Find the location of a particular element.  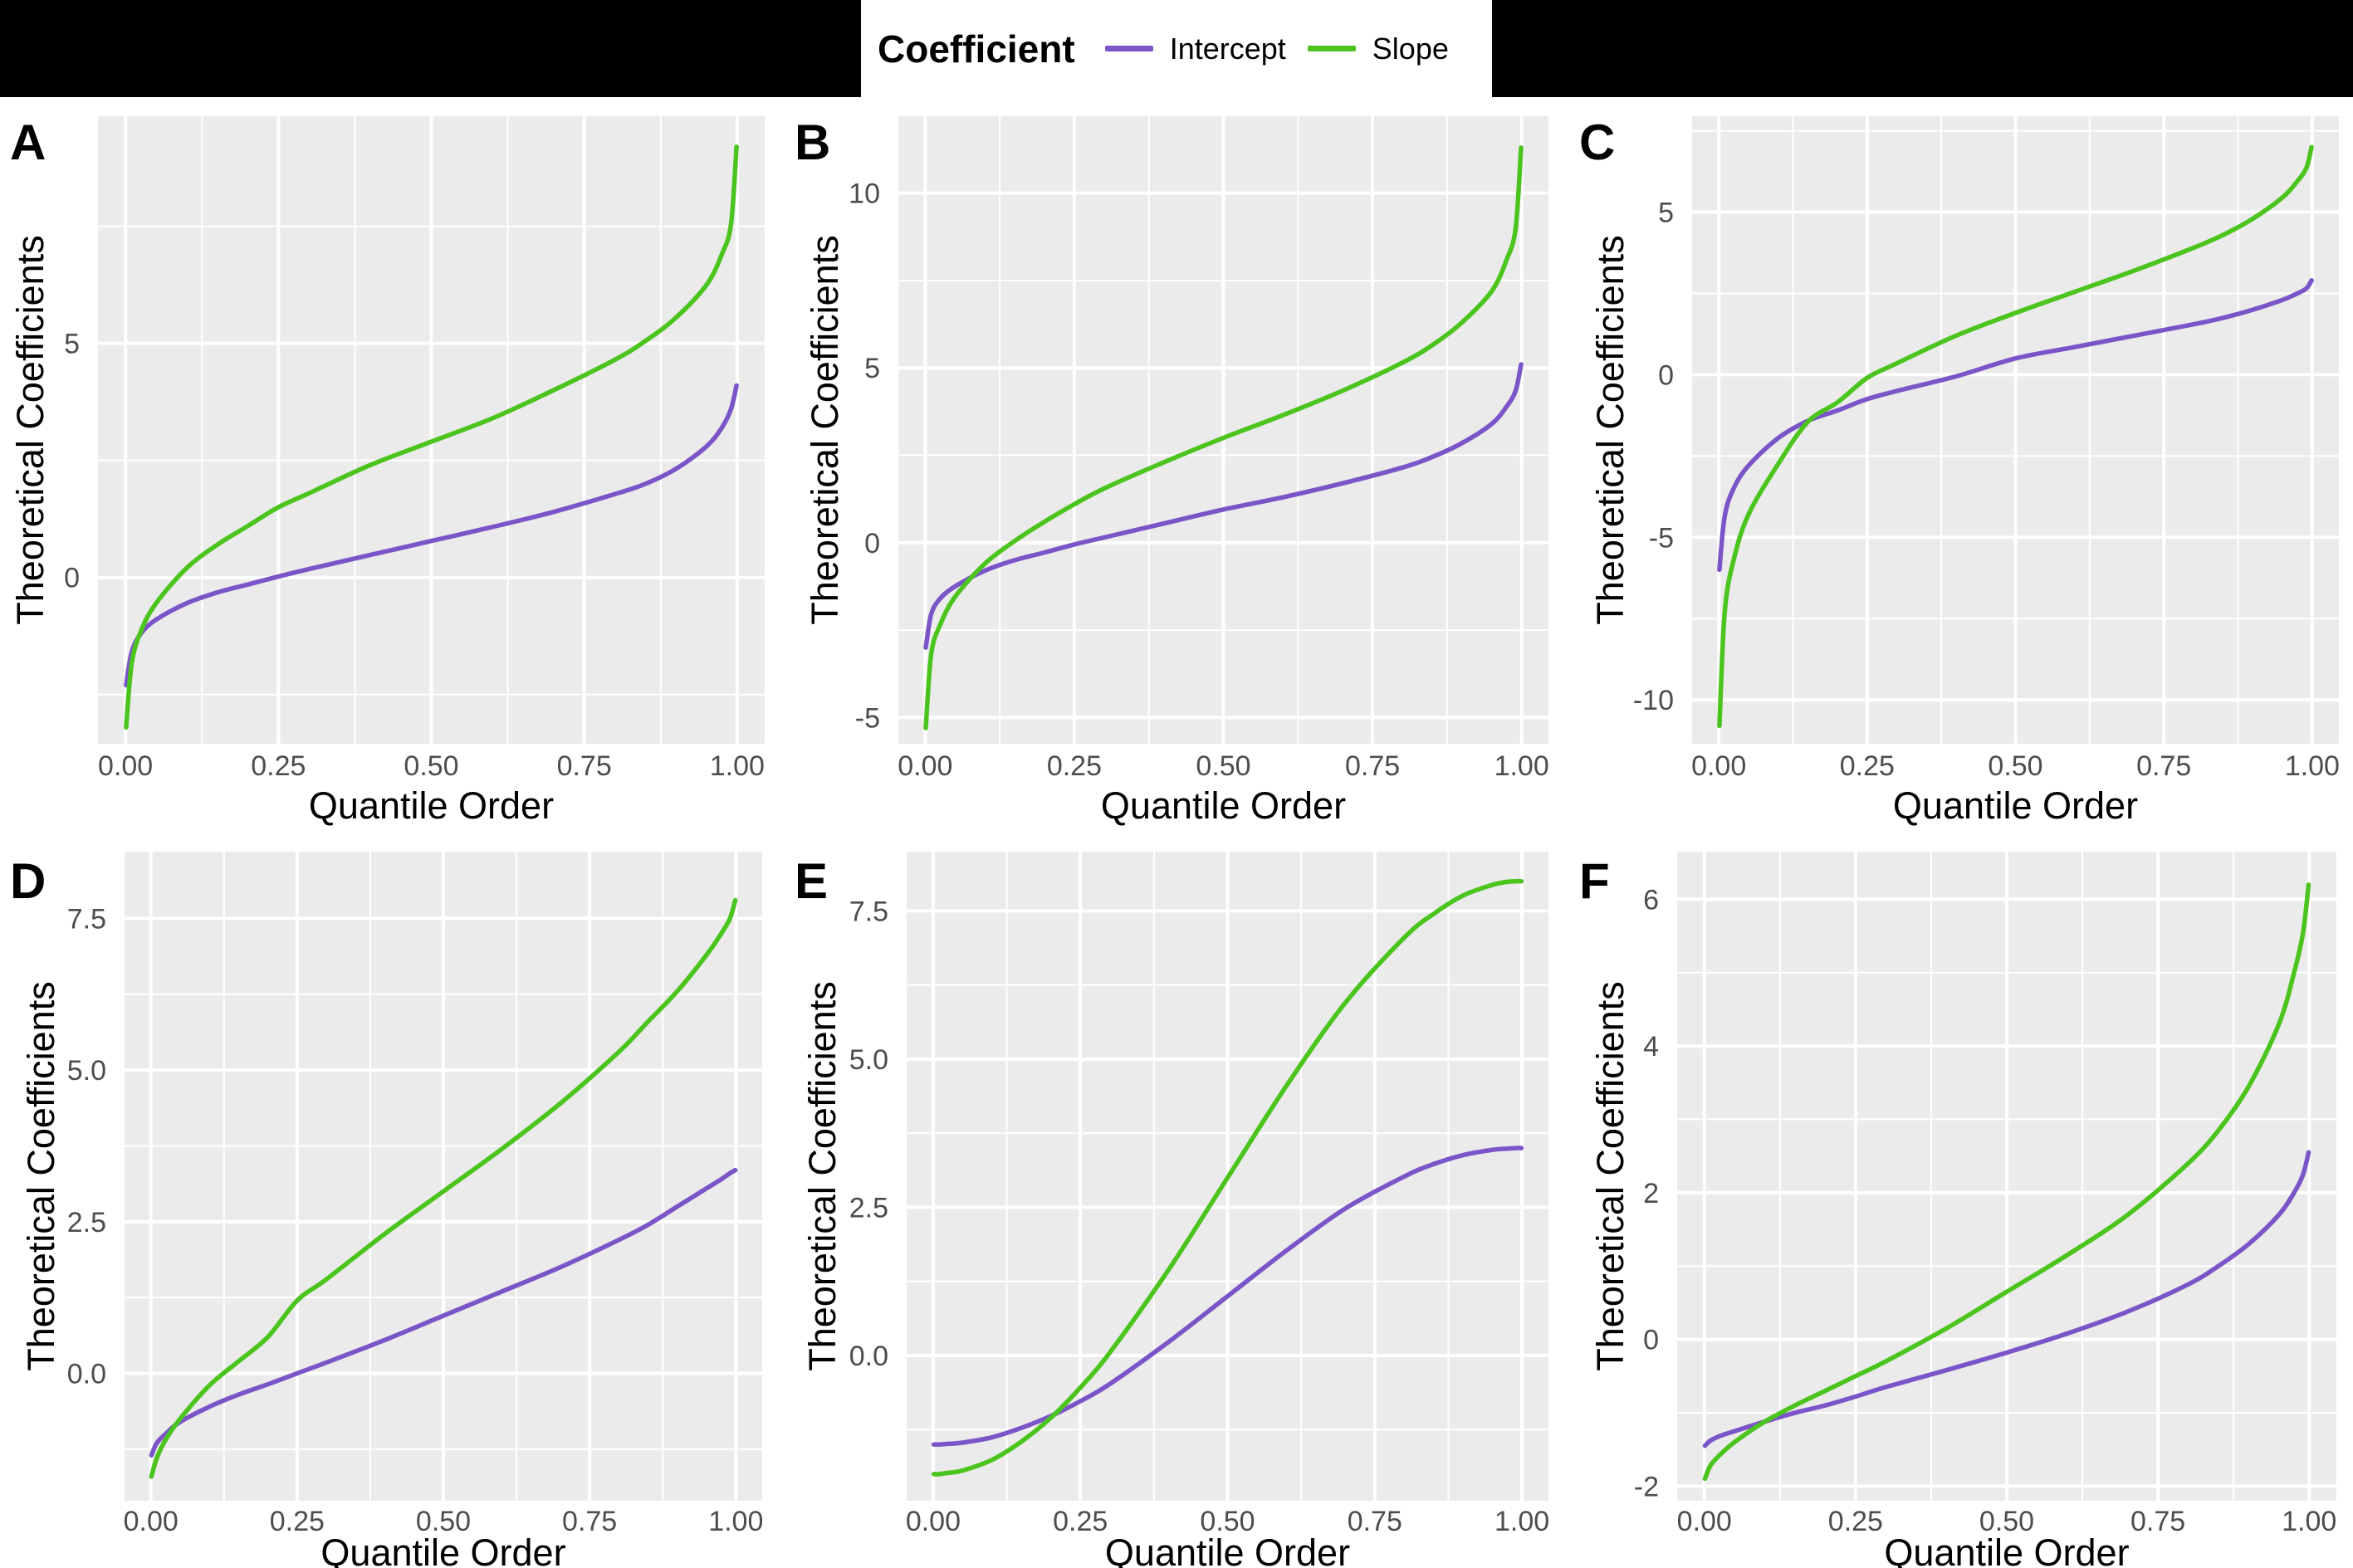

y-tick-label: 7.5 is located at coordinates (86, 919).